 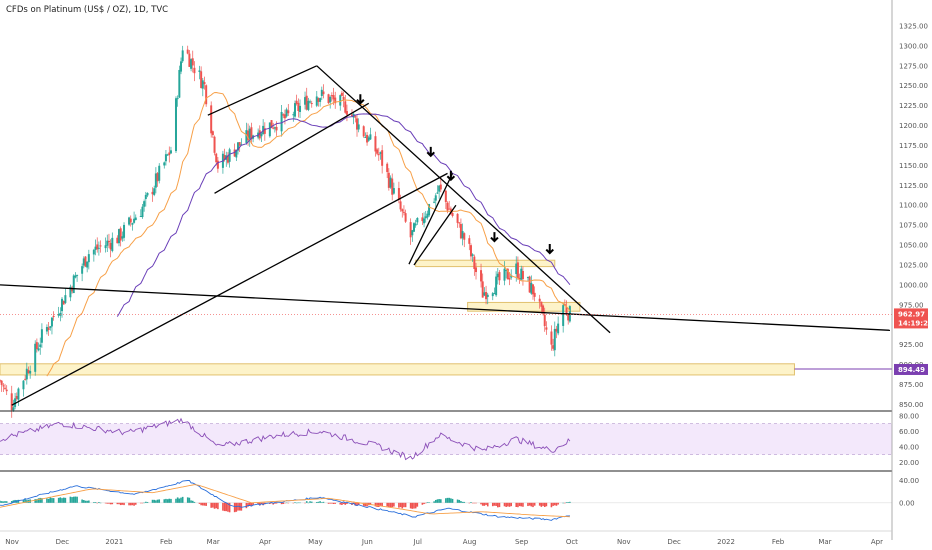 I want to click on macd-pane, so click(x=446, y=500).